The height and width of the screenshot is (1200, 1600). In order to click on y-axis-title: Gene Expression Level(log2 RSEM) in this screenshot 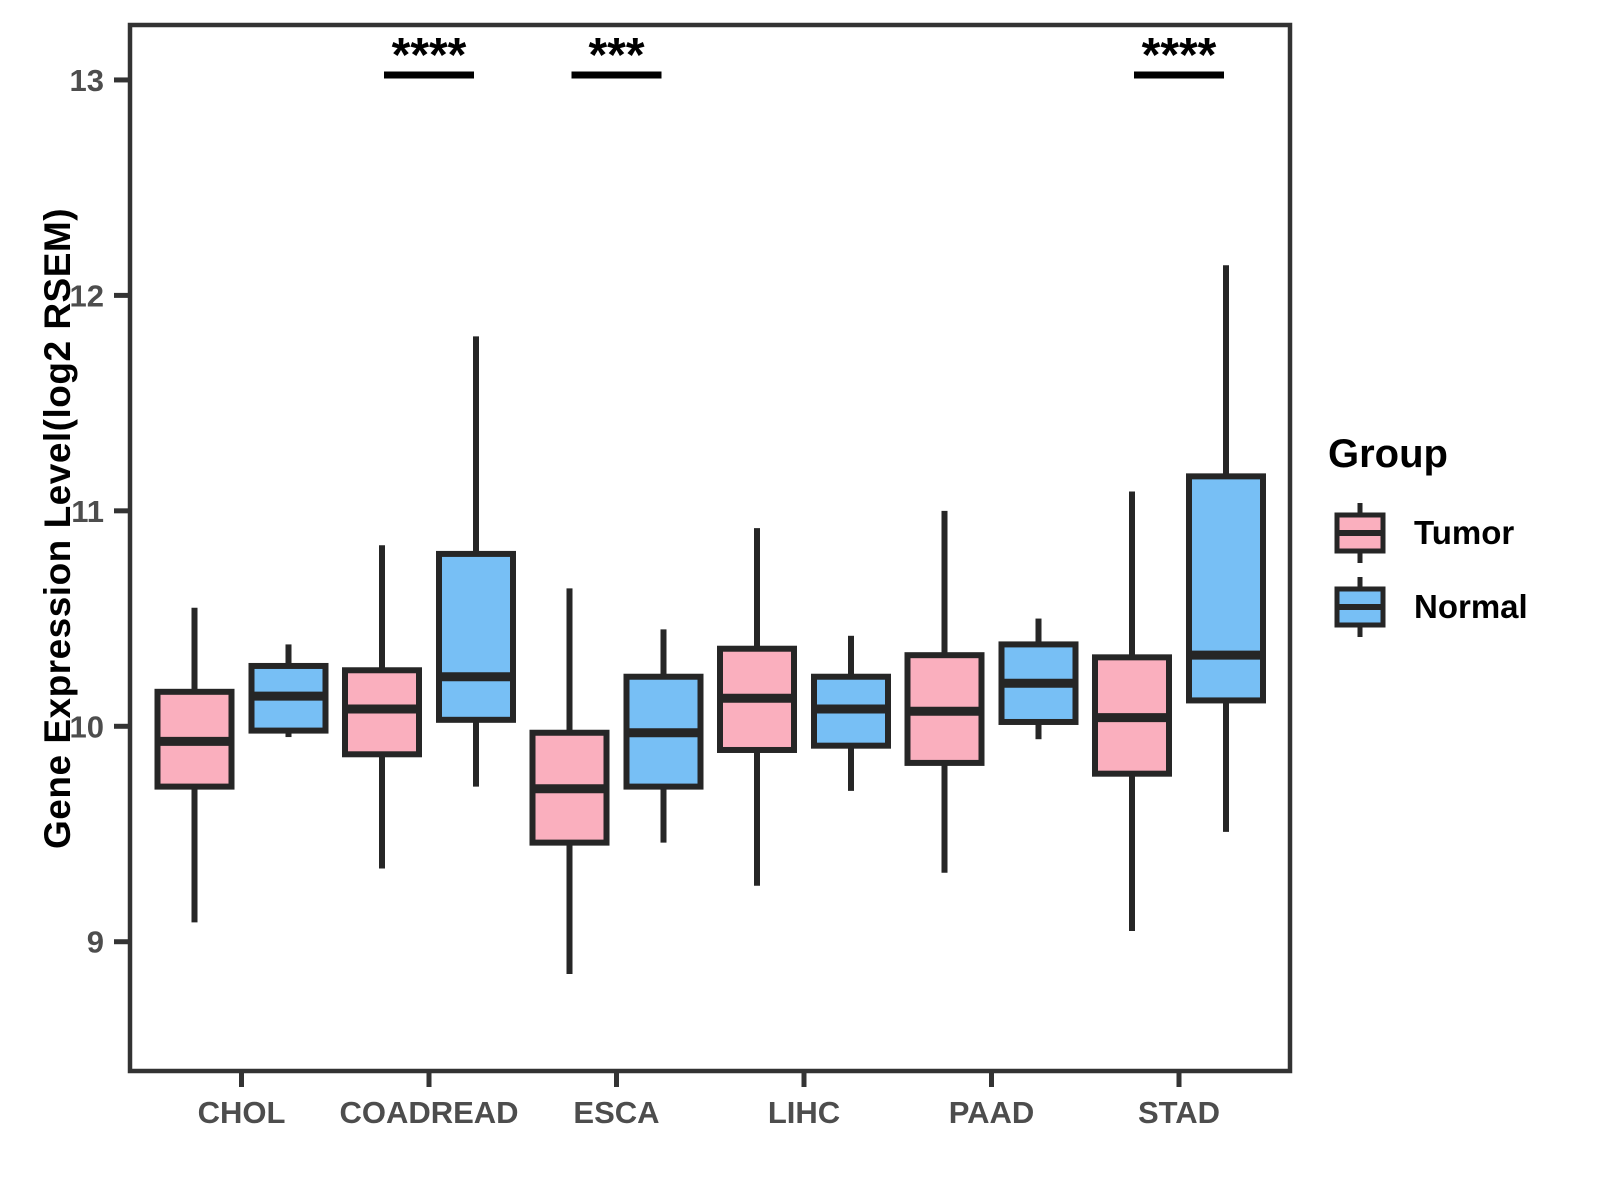, I will do `click(57, 528)`.